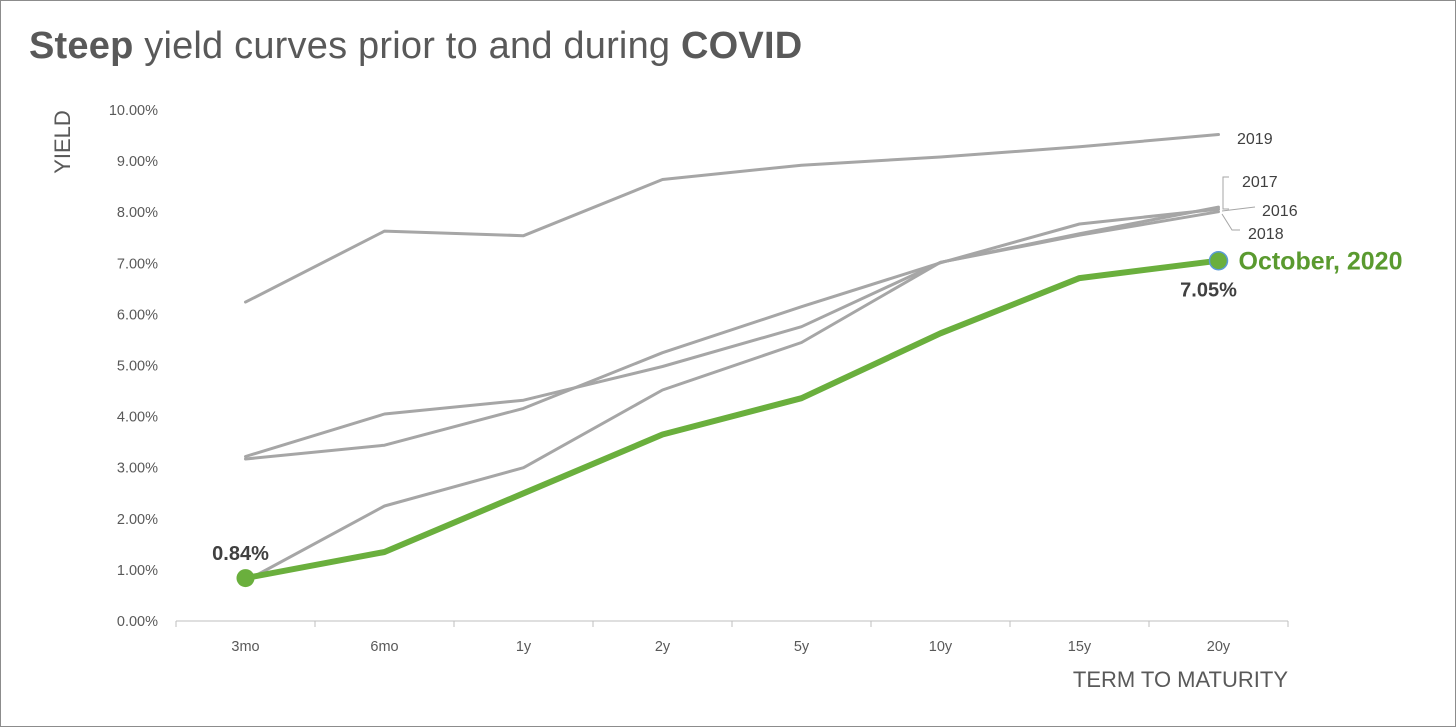 Image resolution: width=1456 pixels, height=727 pixels. I want to click on x-tick-label: 1y, so click(524, 647).